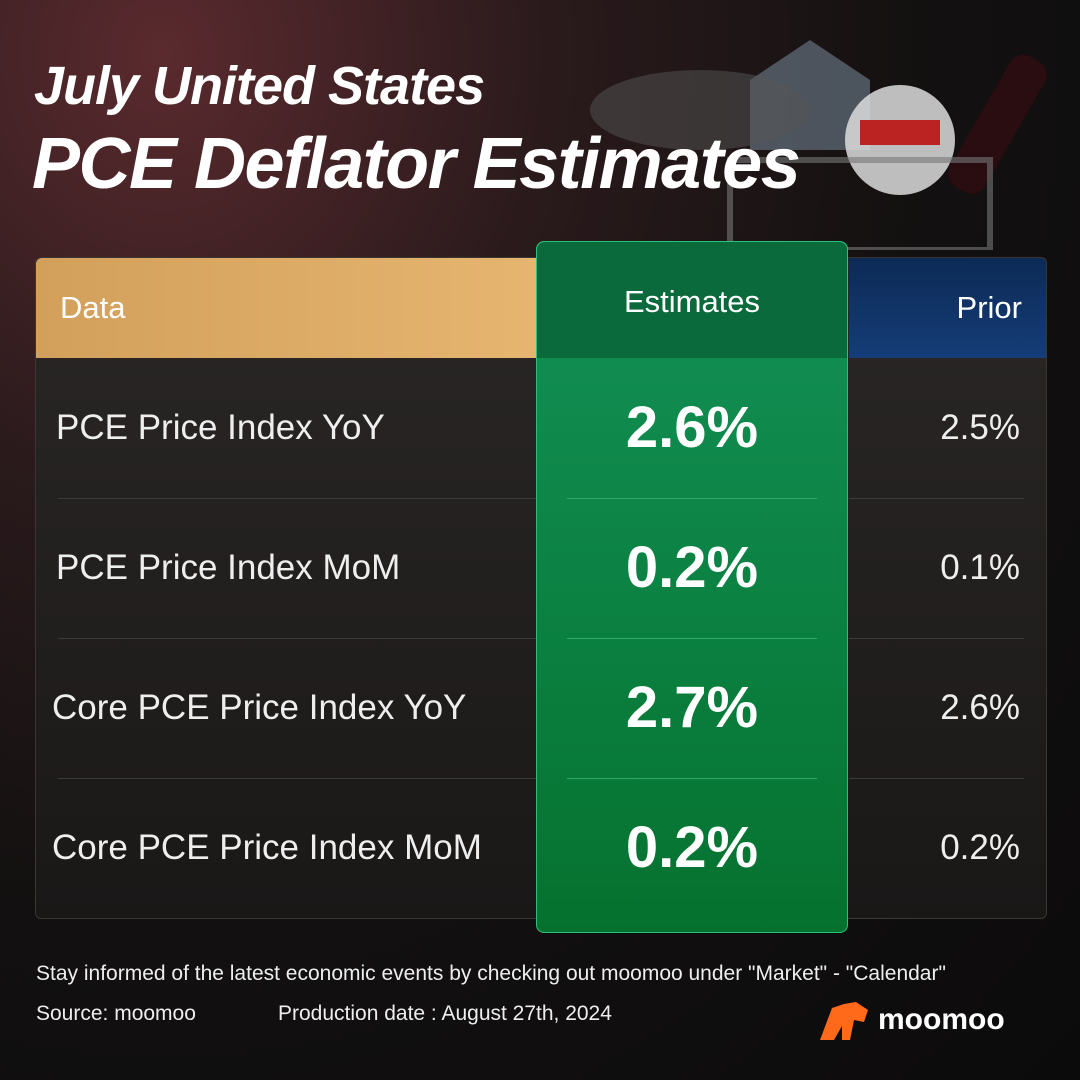 This screenshot has width=1080, height=1080. Describe the element at coordinates (692, 427) in the screenshot. I see `estimate-value: 2.6%` at that location.